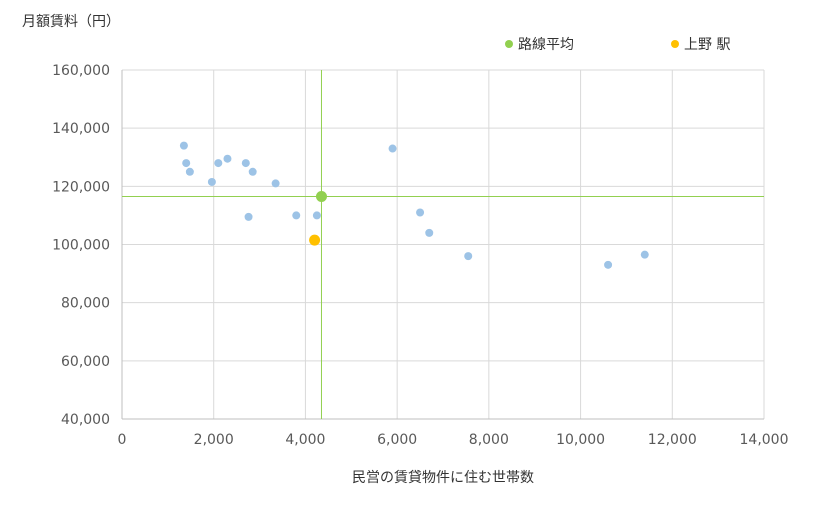 This screenshot has height=510, width=820. Describe the element at coordinates (81, 71) in the screenshot. I see `y-tick-label: 160,000` at that location.